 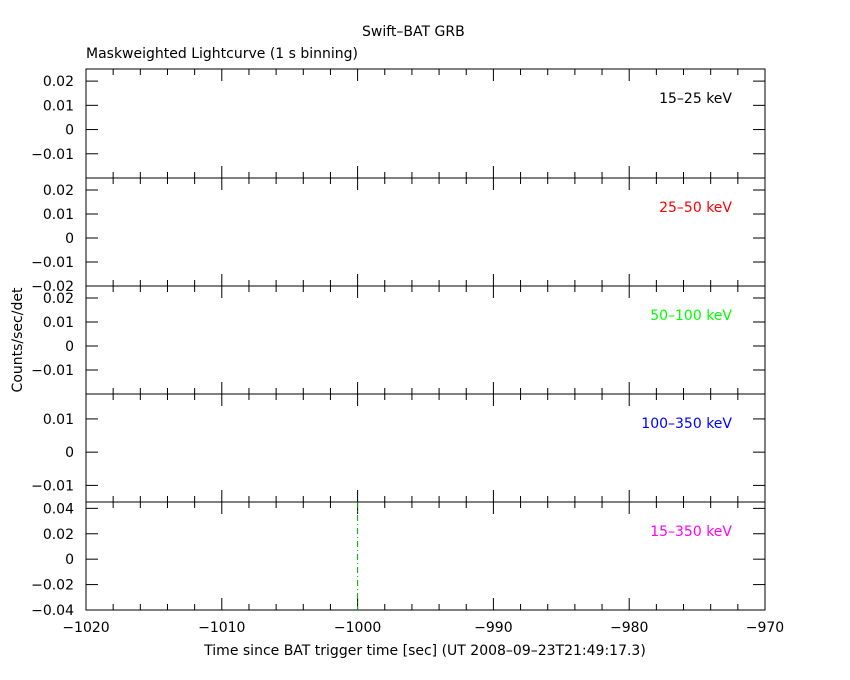 What do you see at coordinates (686, 424) in the screenshot?
I see `band-label-4: 100–350 keV` at bounding box center [686, 424].